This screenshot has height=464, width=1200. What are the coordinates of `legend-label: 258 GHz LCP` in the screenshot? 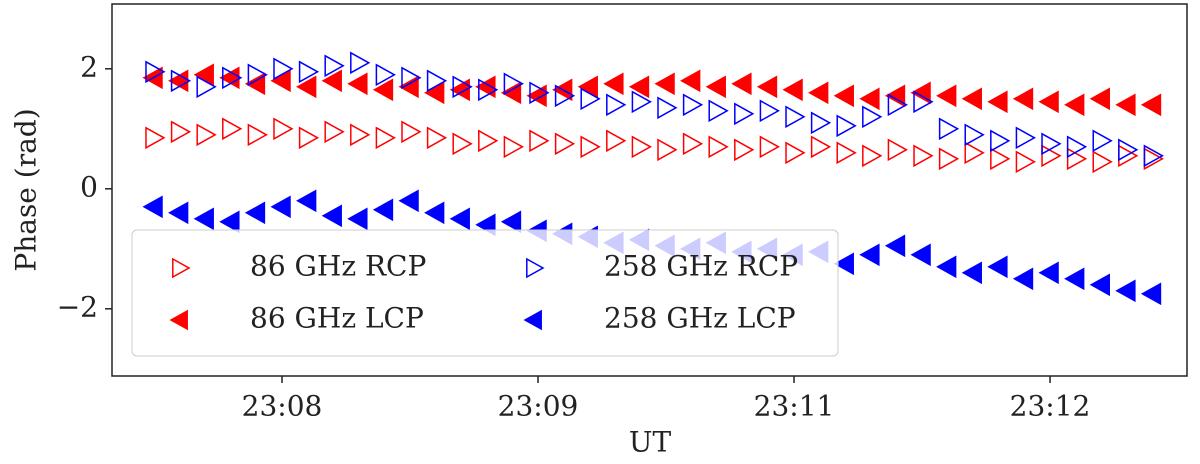 It's located at (700, 318).